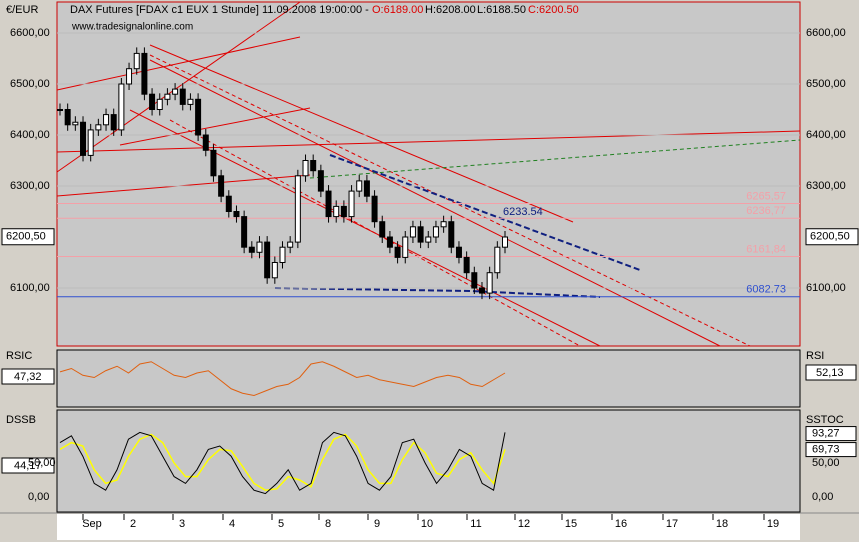 The width and height of the screenshot is (859, 542). Describe the element at coordinates (766, 249) in the screenshot. I see `level-label: 6161,84` at that location.